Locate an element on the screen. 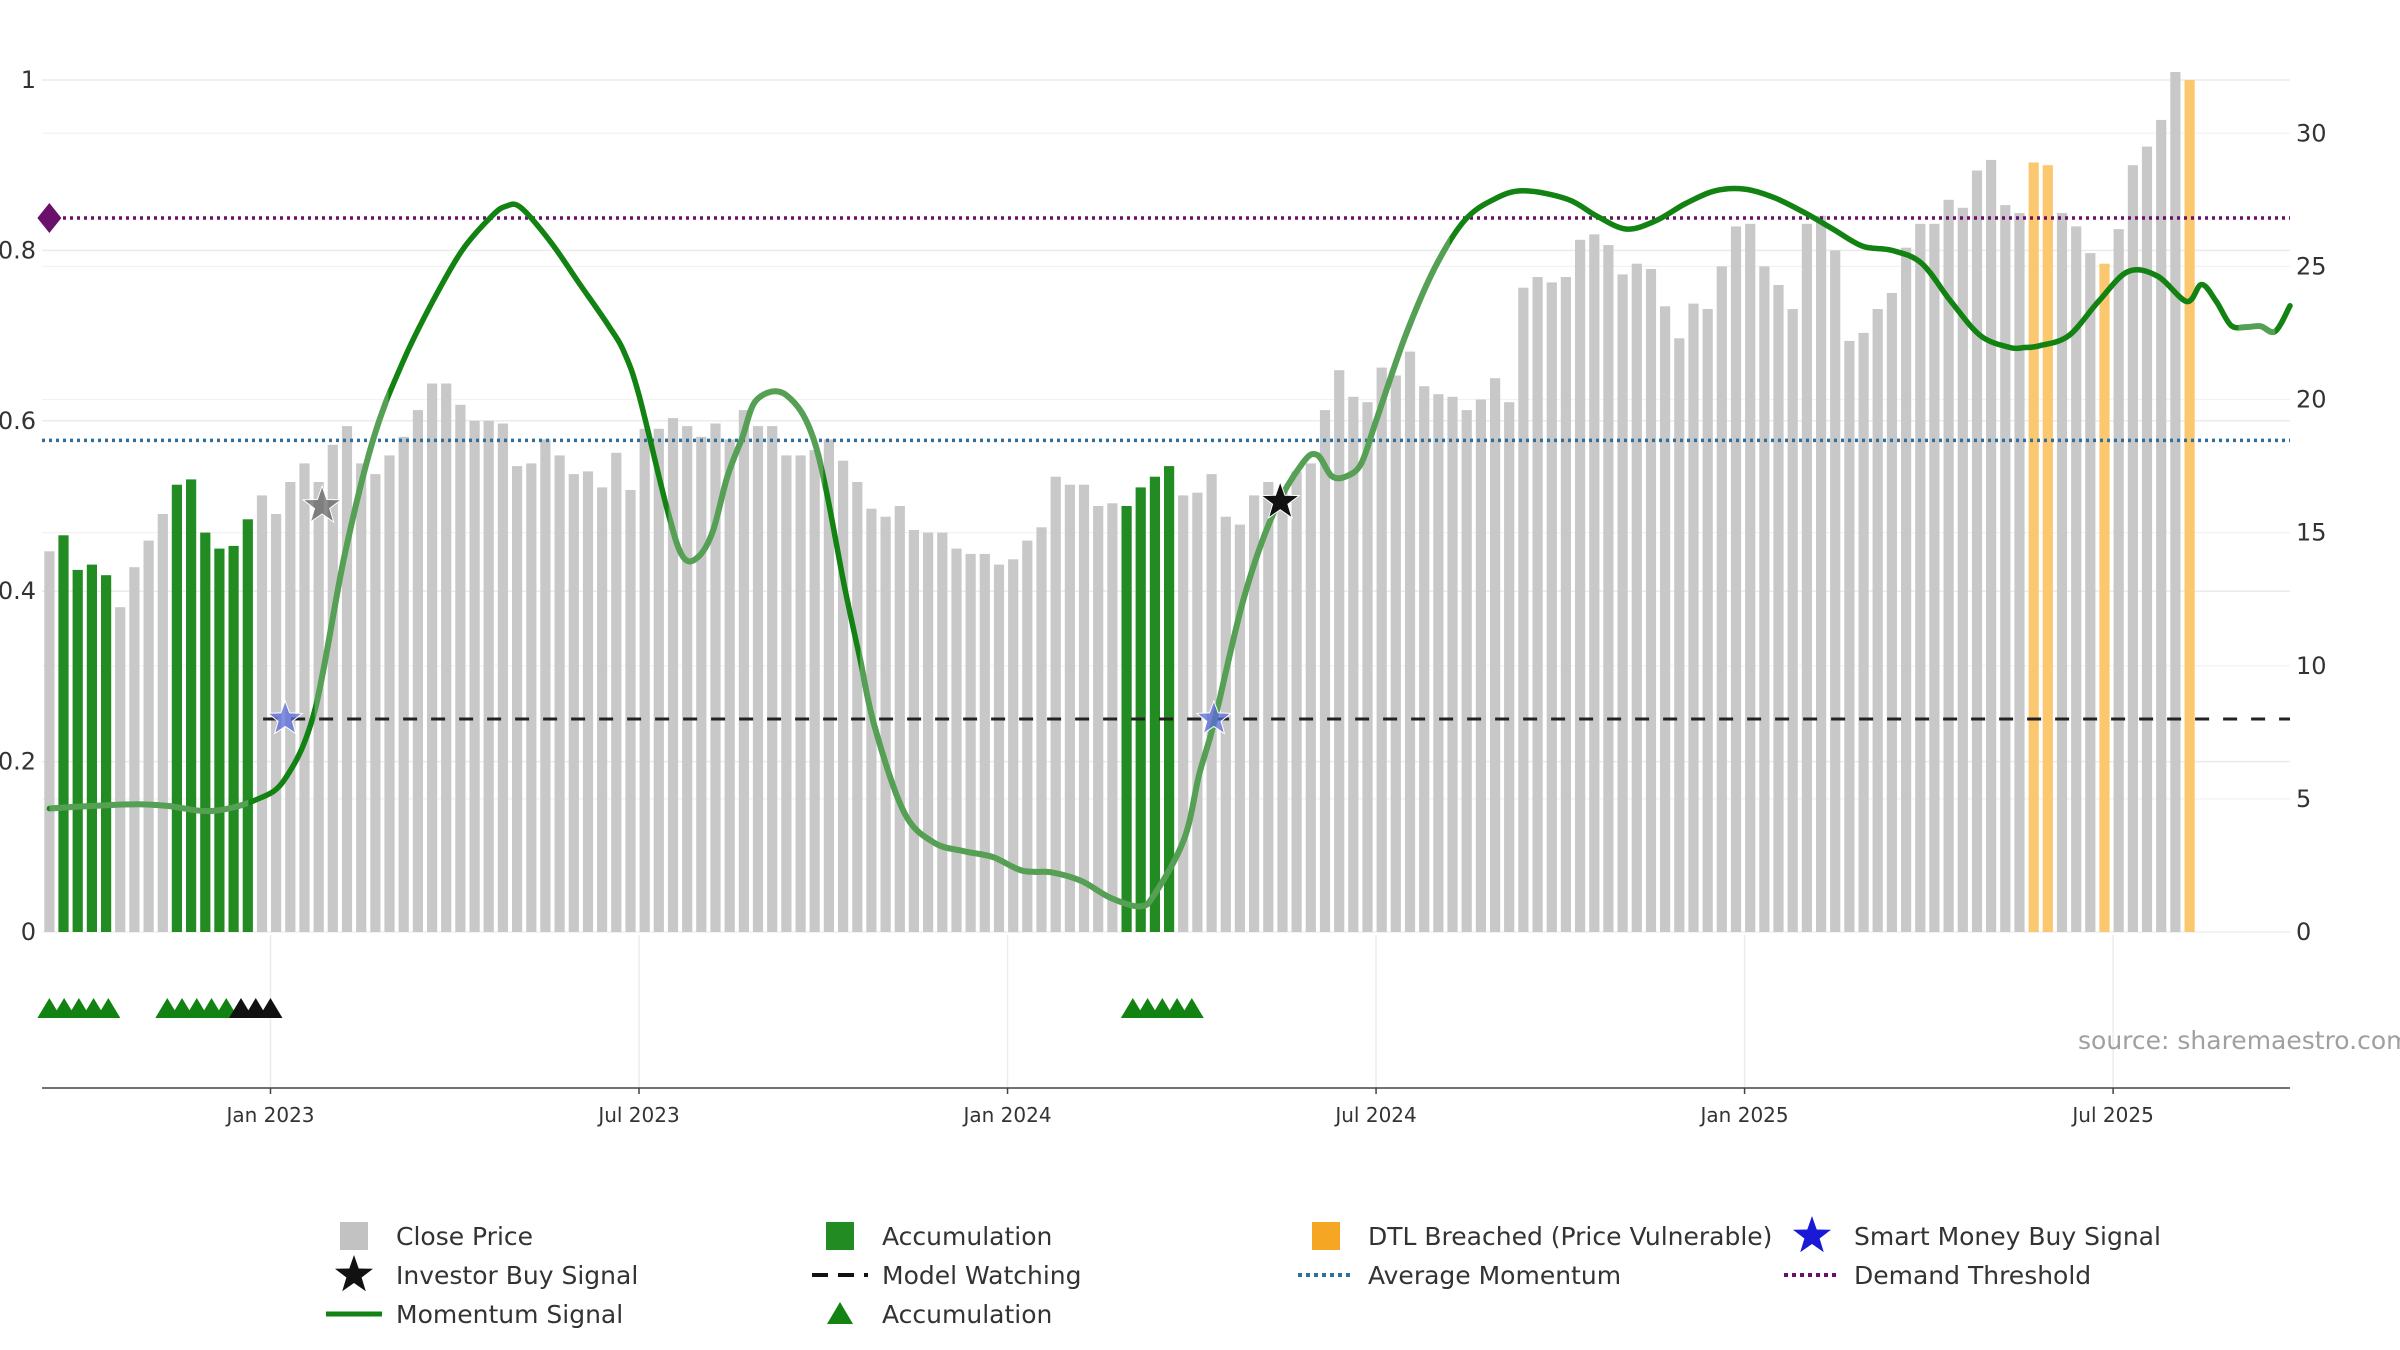 This screenshot has width=2400, height=1350. accumulation-triangle-black is located at coordinates (270, 1008).